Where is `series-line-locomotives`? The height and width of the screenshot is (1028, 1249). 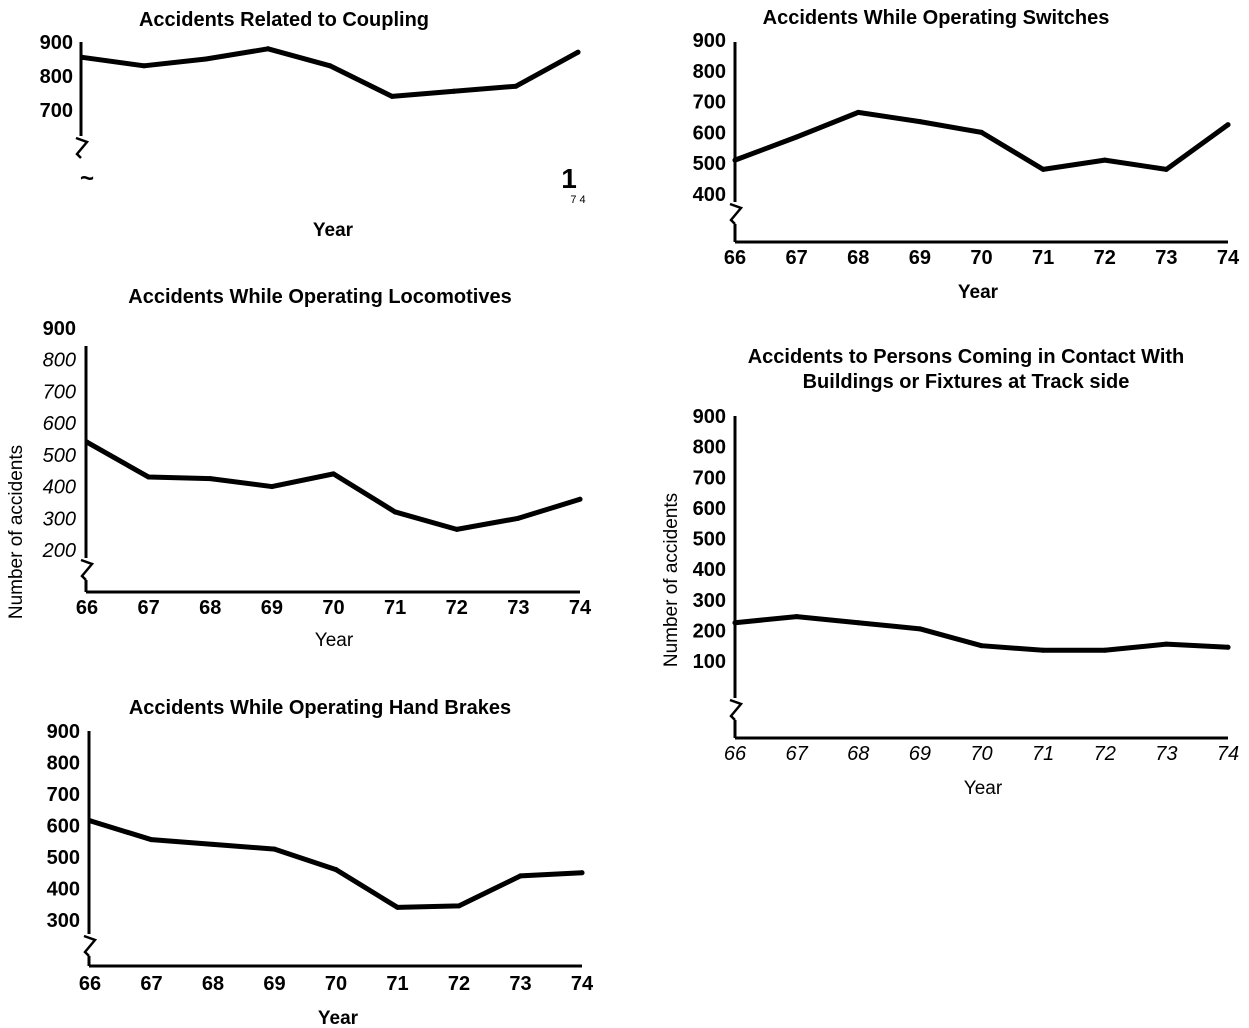
series-line-locomotives is located at coordinates (333, 485).